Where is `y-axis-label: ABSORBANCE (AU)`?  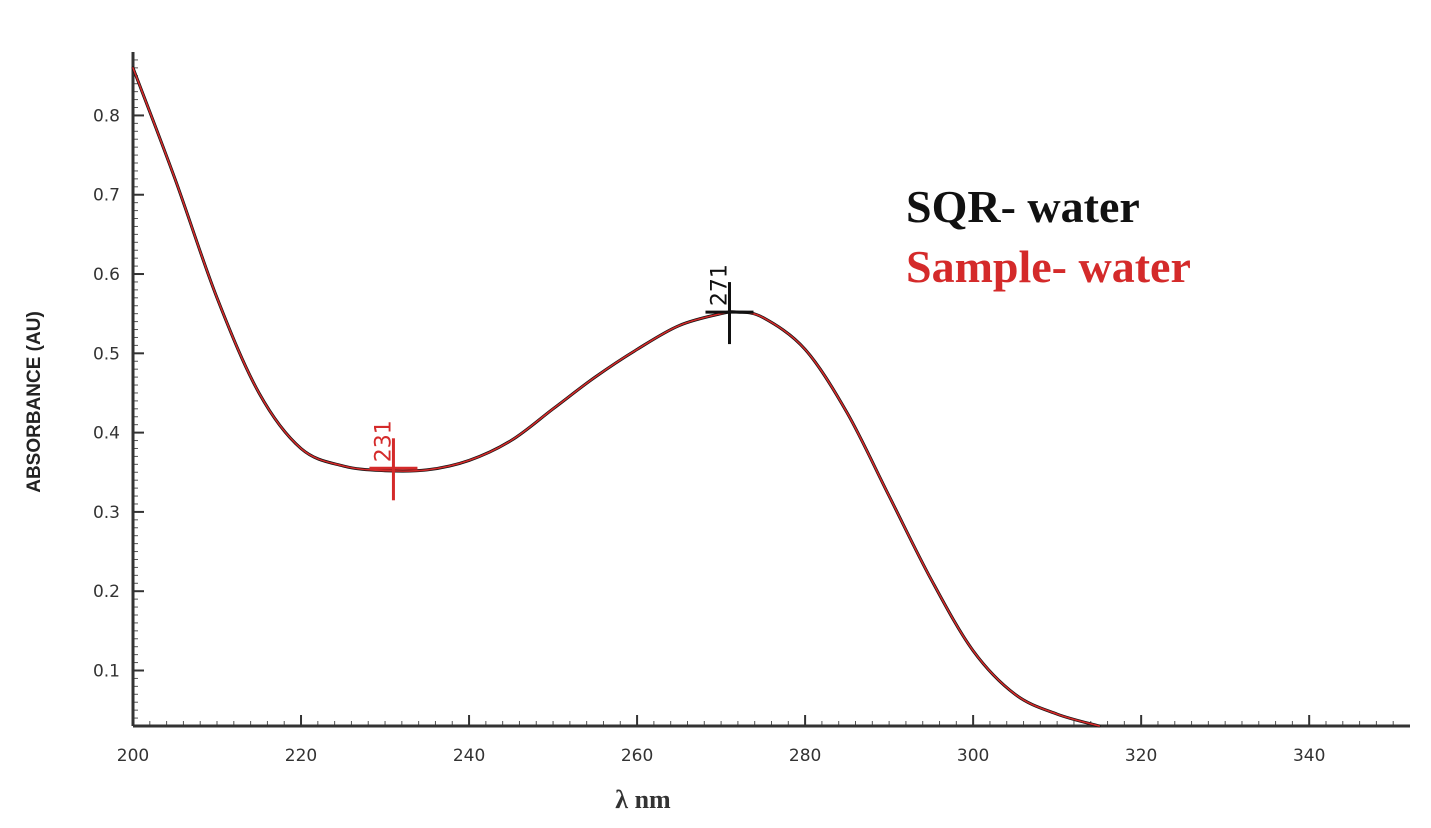 y-axis-label: ABSORBANCE (AU) is located at coordinates (34, 402).